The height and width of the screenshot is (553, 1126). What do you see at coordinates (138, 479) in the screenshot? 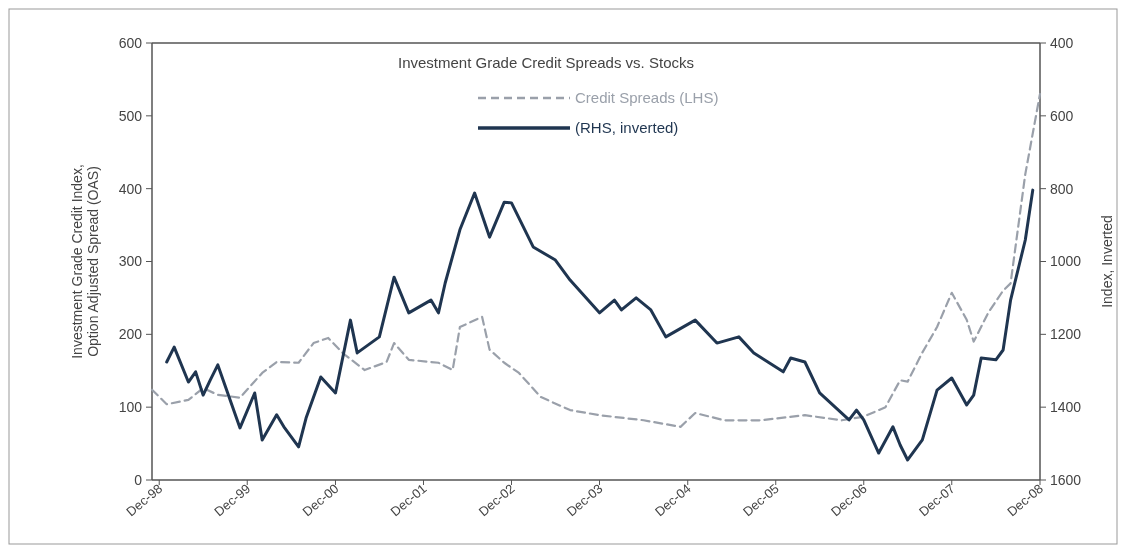
I see `y-tick-label: 0` at bounding box center [138, 479].